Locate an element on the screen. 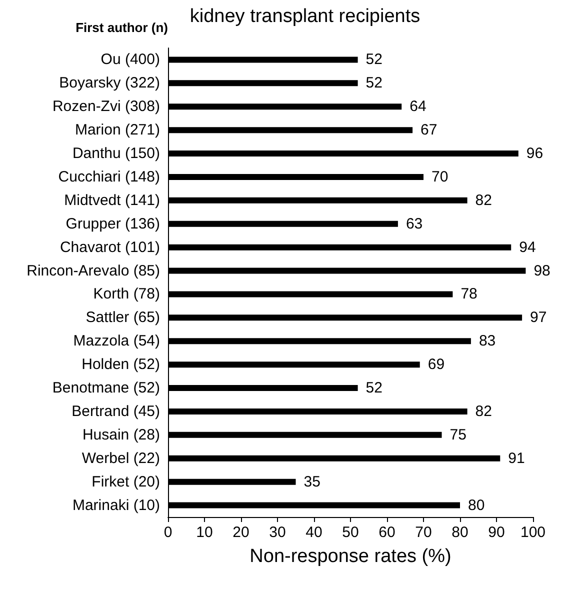 The height and width of the screenshot is (589, 563). y-tick-label: Rozen-Zvi (308) is located at coordinates (106, 107).